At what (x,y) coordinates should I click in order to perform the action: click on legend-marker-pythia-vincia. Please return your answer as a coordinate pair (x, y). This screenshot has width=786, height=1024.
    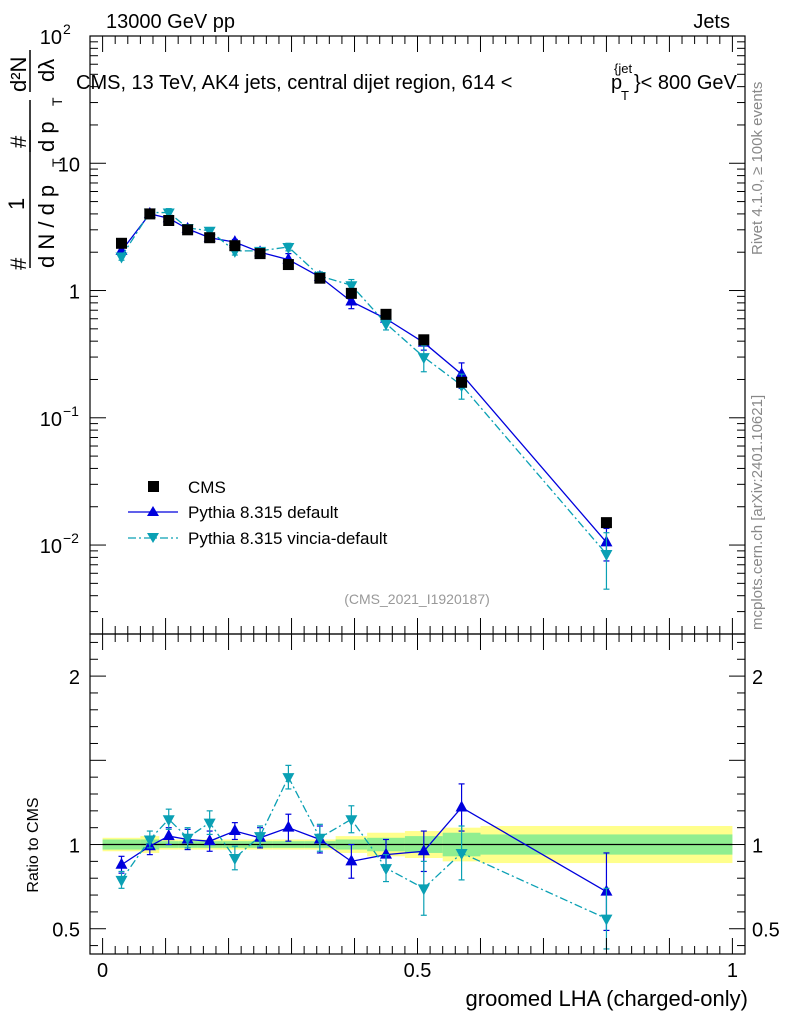
    Looking at the image, I should click on (153, 538).